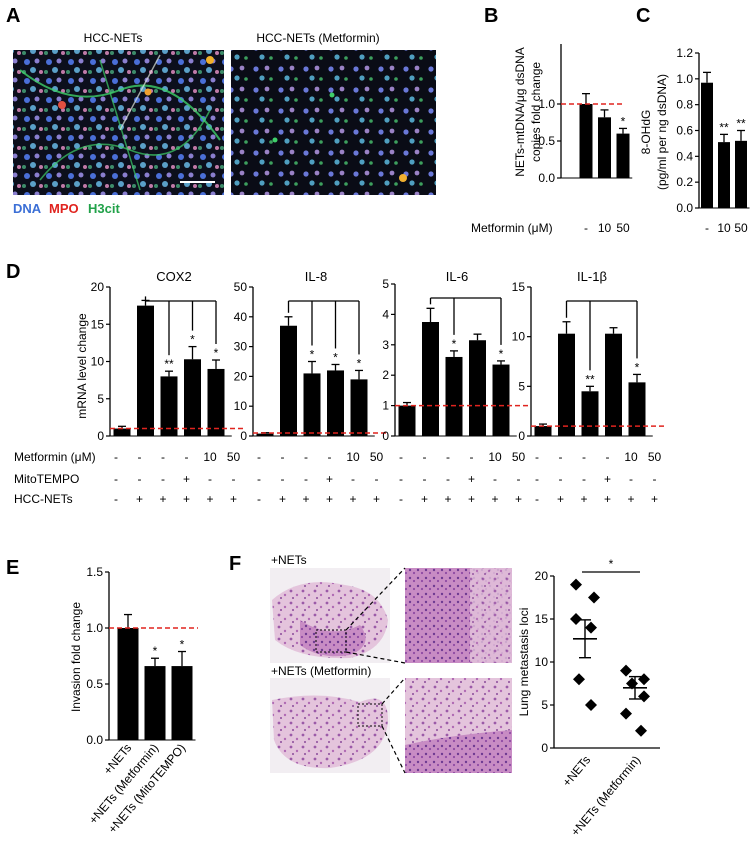  I want to click on panel-a-image1-title: HCC-NETs, so click(113, 38).